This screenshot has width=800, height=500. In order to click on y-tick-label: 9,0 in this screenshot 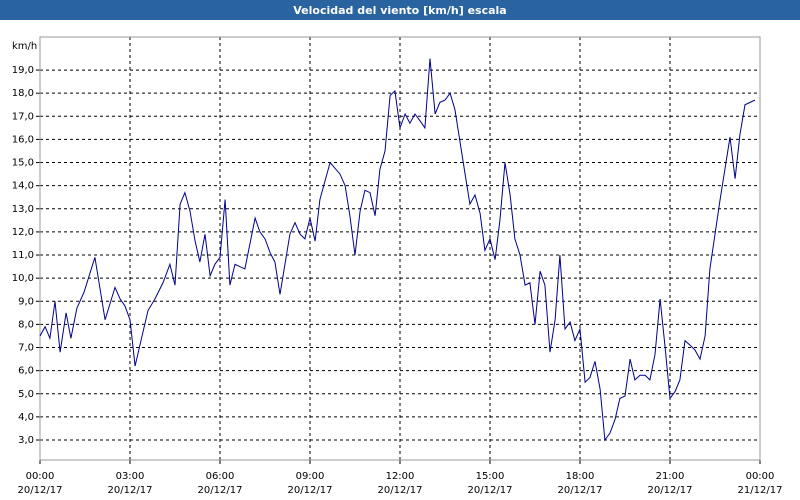, I will do `click(26, 301)`.